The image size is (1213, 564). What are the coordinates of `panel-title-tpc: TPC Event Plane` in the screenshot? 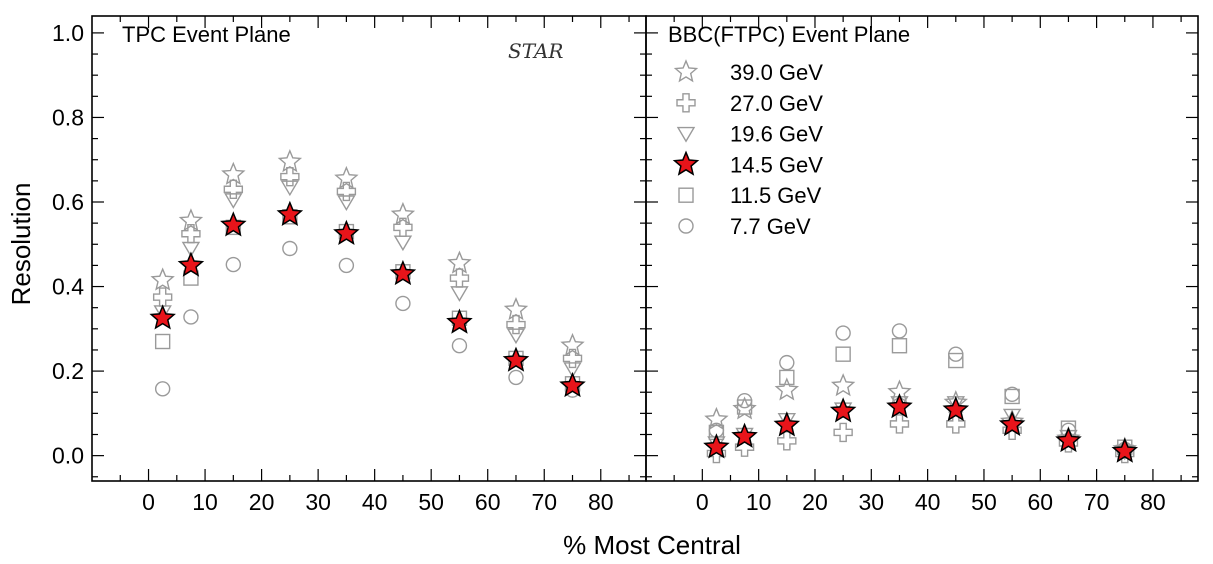 It's located at (206, 34).